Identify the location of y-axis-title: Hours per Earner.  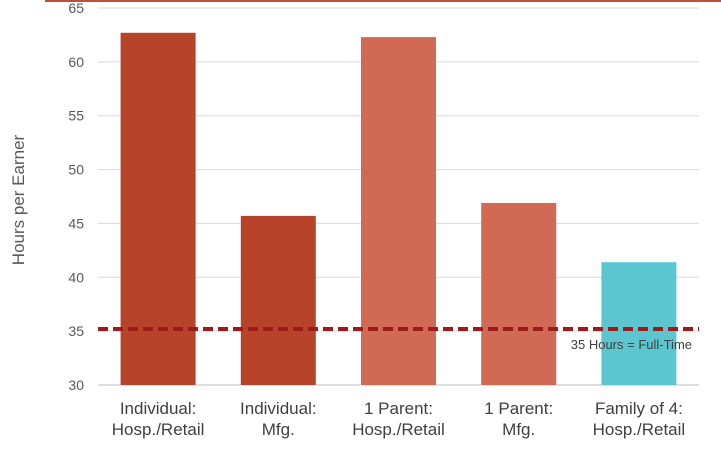
(18, 199).